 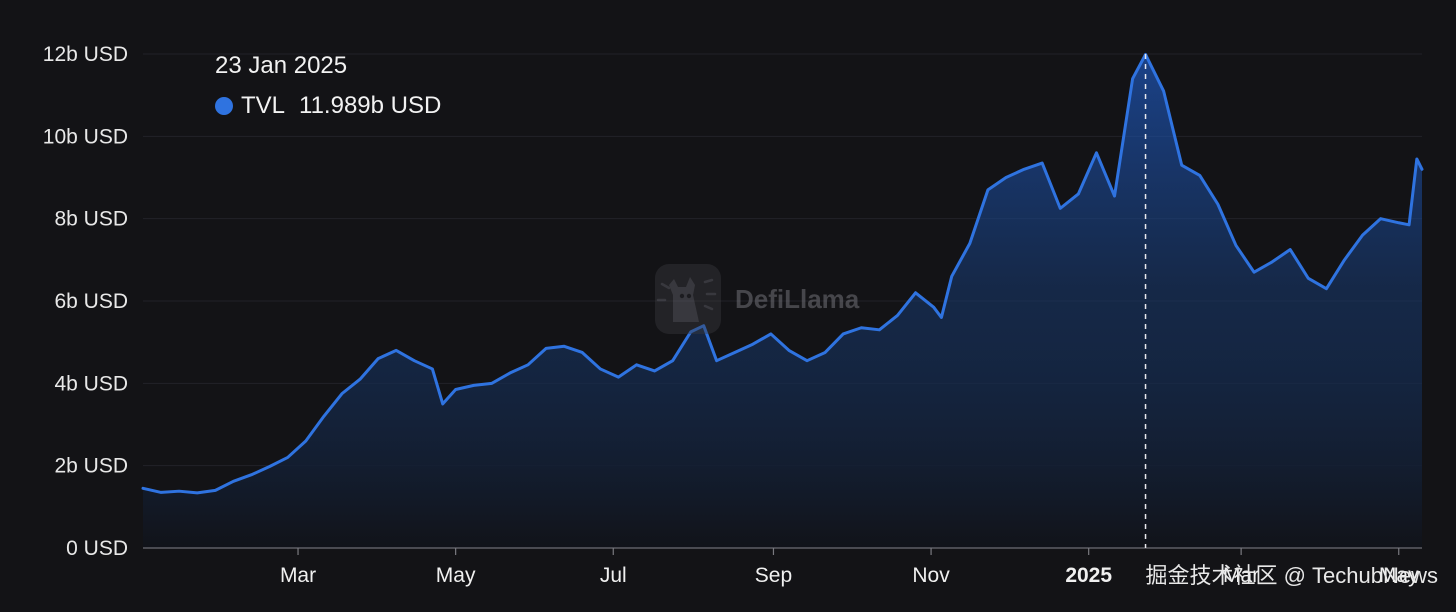 What do you see at coordinates (298, 575) in the screenshot?
I see `x-tick-label-0: Mar` at bounding box center [298, 575].